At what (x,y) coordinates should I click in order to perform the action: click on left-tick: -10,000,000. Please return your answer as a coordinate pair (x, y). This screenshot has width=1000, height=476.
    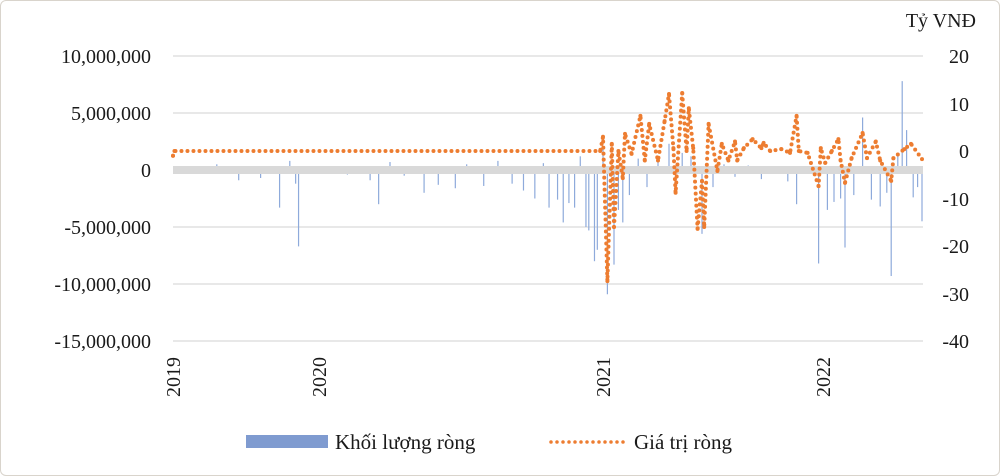
    Looking at the image, I should click on (102, 285).